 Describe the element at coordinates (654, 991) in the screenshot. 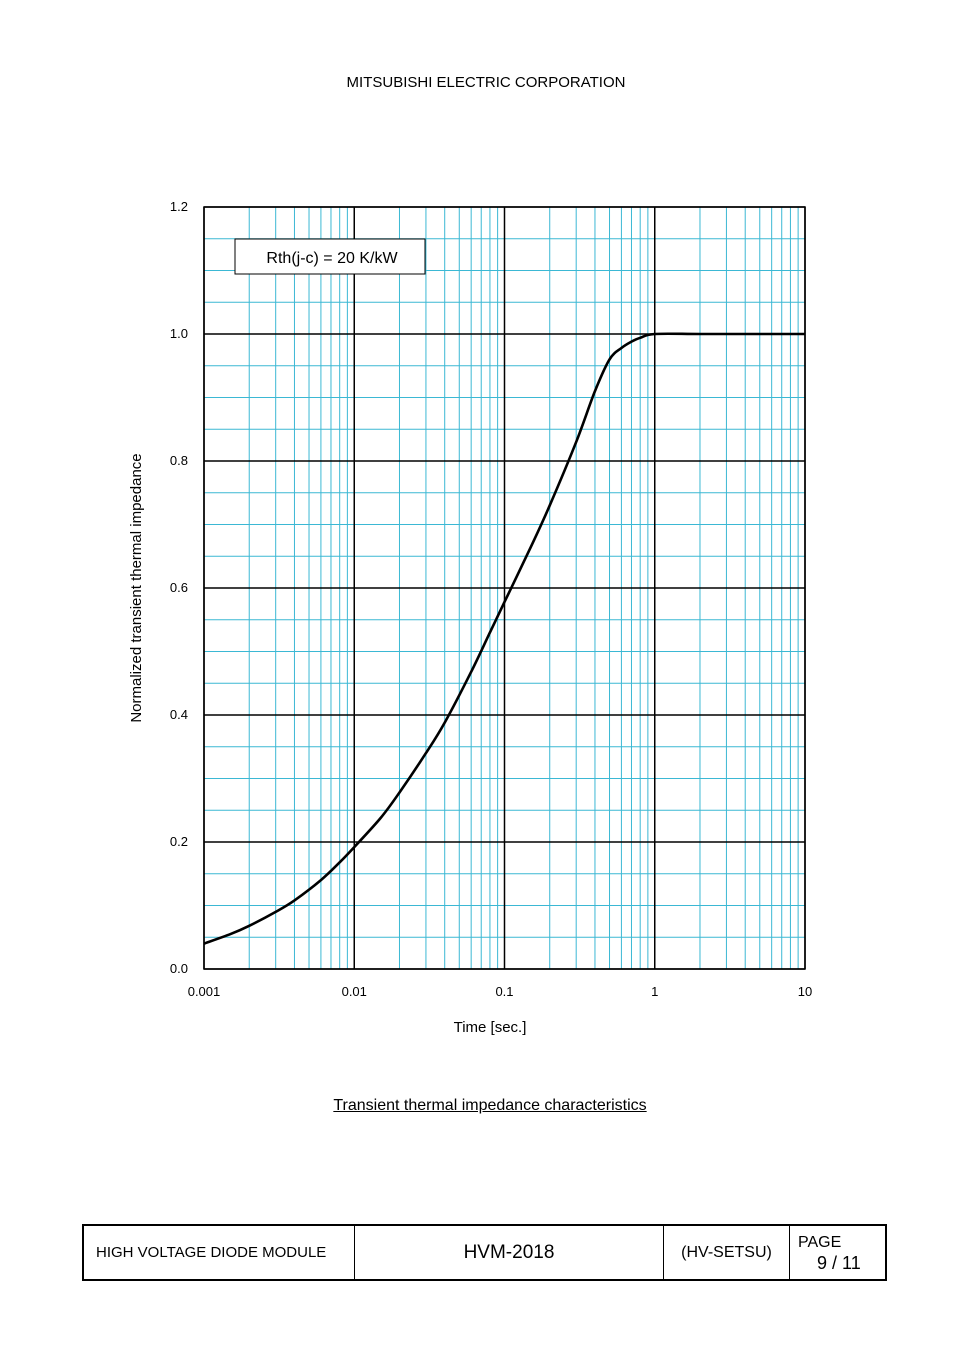

I see `x-tick-label: 1` at that location.